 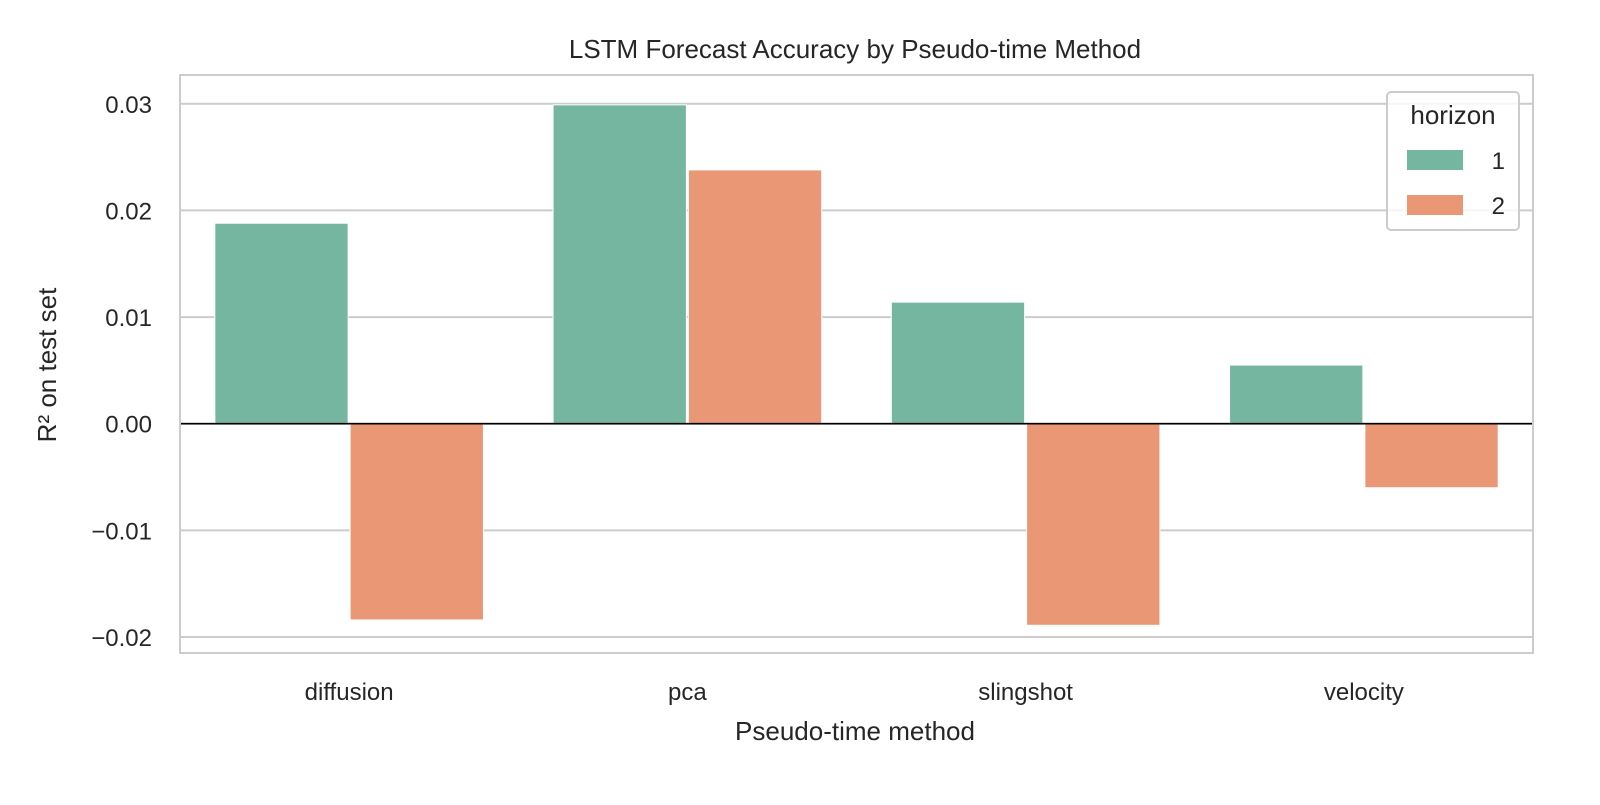 I want to click on x-tick-label-slingshot: slingshot, so click(x=1025, y=692).